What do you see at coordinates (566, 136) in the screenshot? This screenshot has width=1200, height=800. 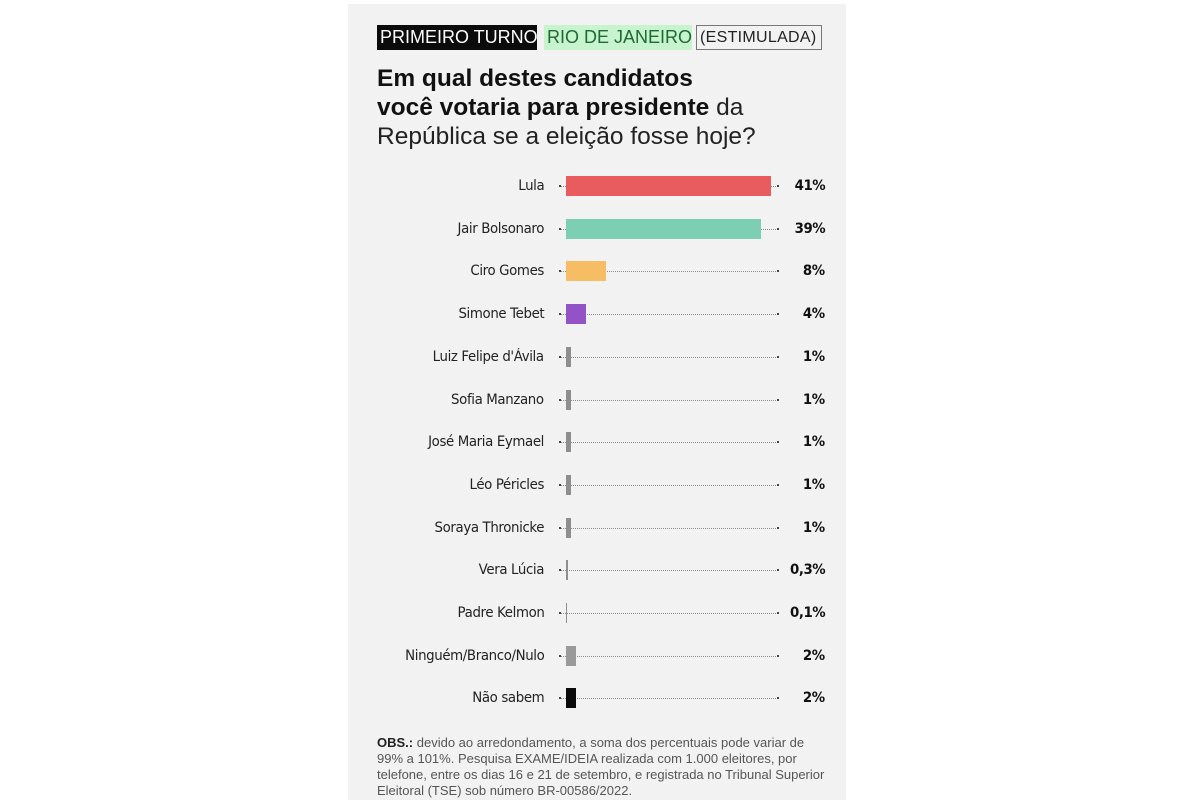 I see `title-light-2: República se a eleição fosse hoje?` at bounding box center [566, 136].